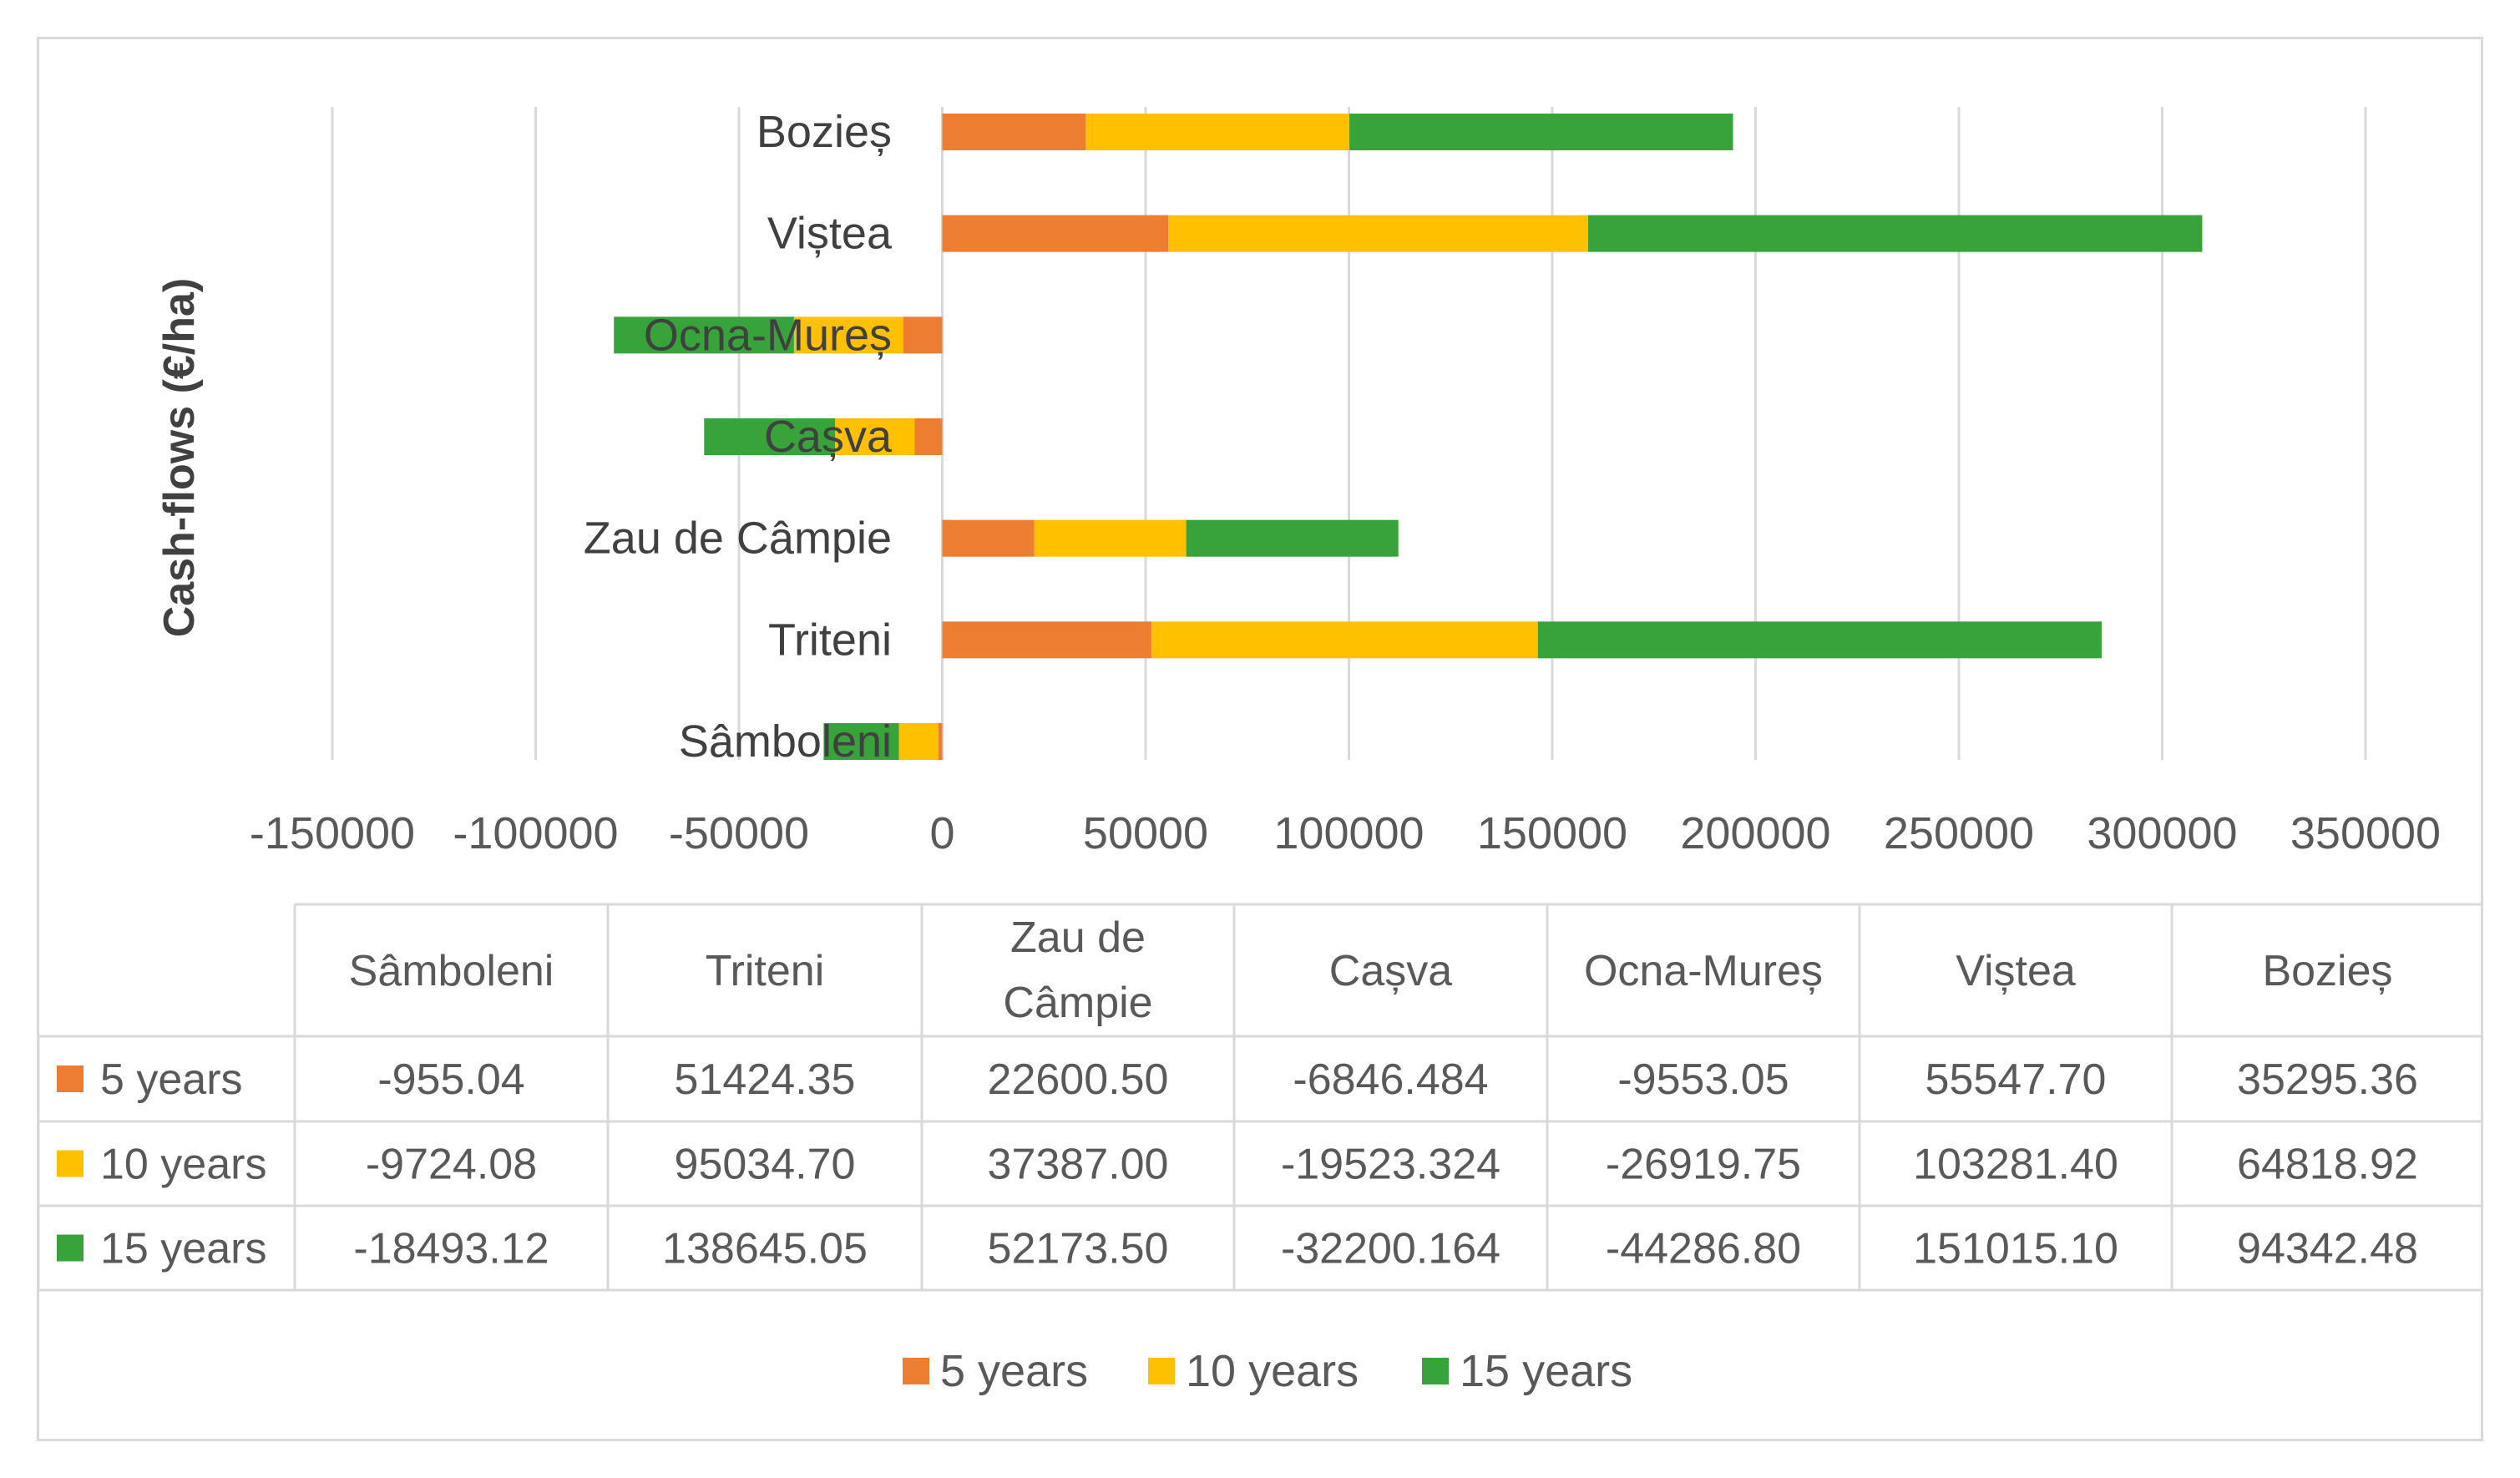 This screenshot has width=2520, height=1478. What do you see at coordinates (1077, 1003) in the screenshot?
I see `table-header-line: Câmpie` at bounding box center [1077, 1003].